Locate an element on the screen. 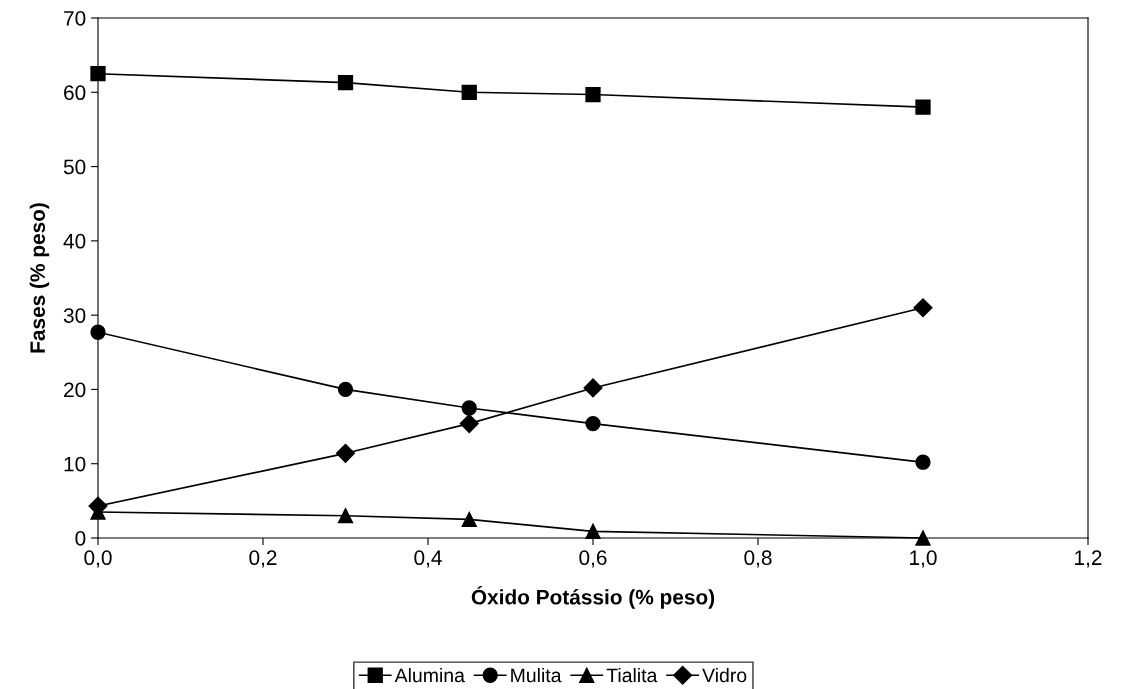  x-axis-title: Óxido Potássio (% peso) is located at coordinates (593, 597).